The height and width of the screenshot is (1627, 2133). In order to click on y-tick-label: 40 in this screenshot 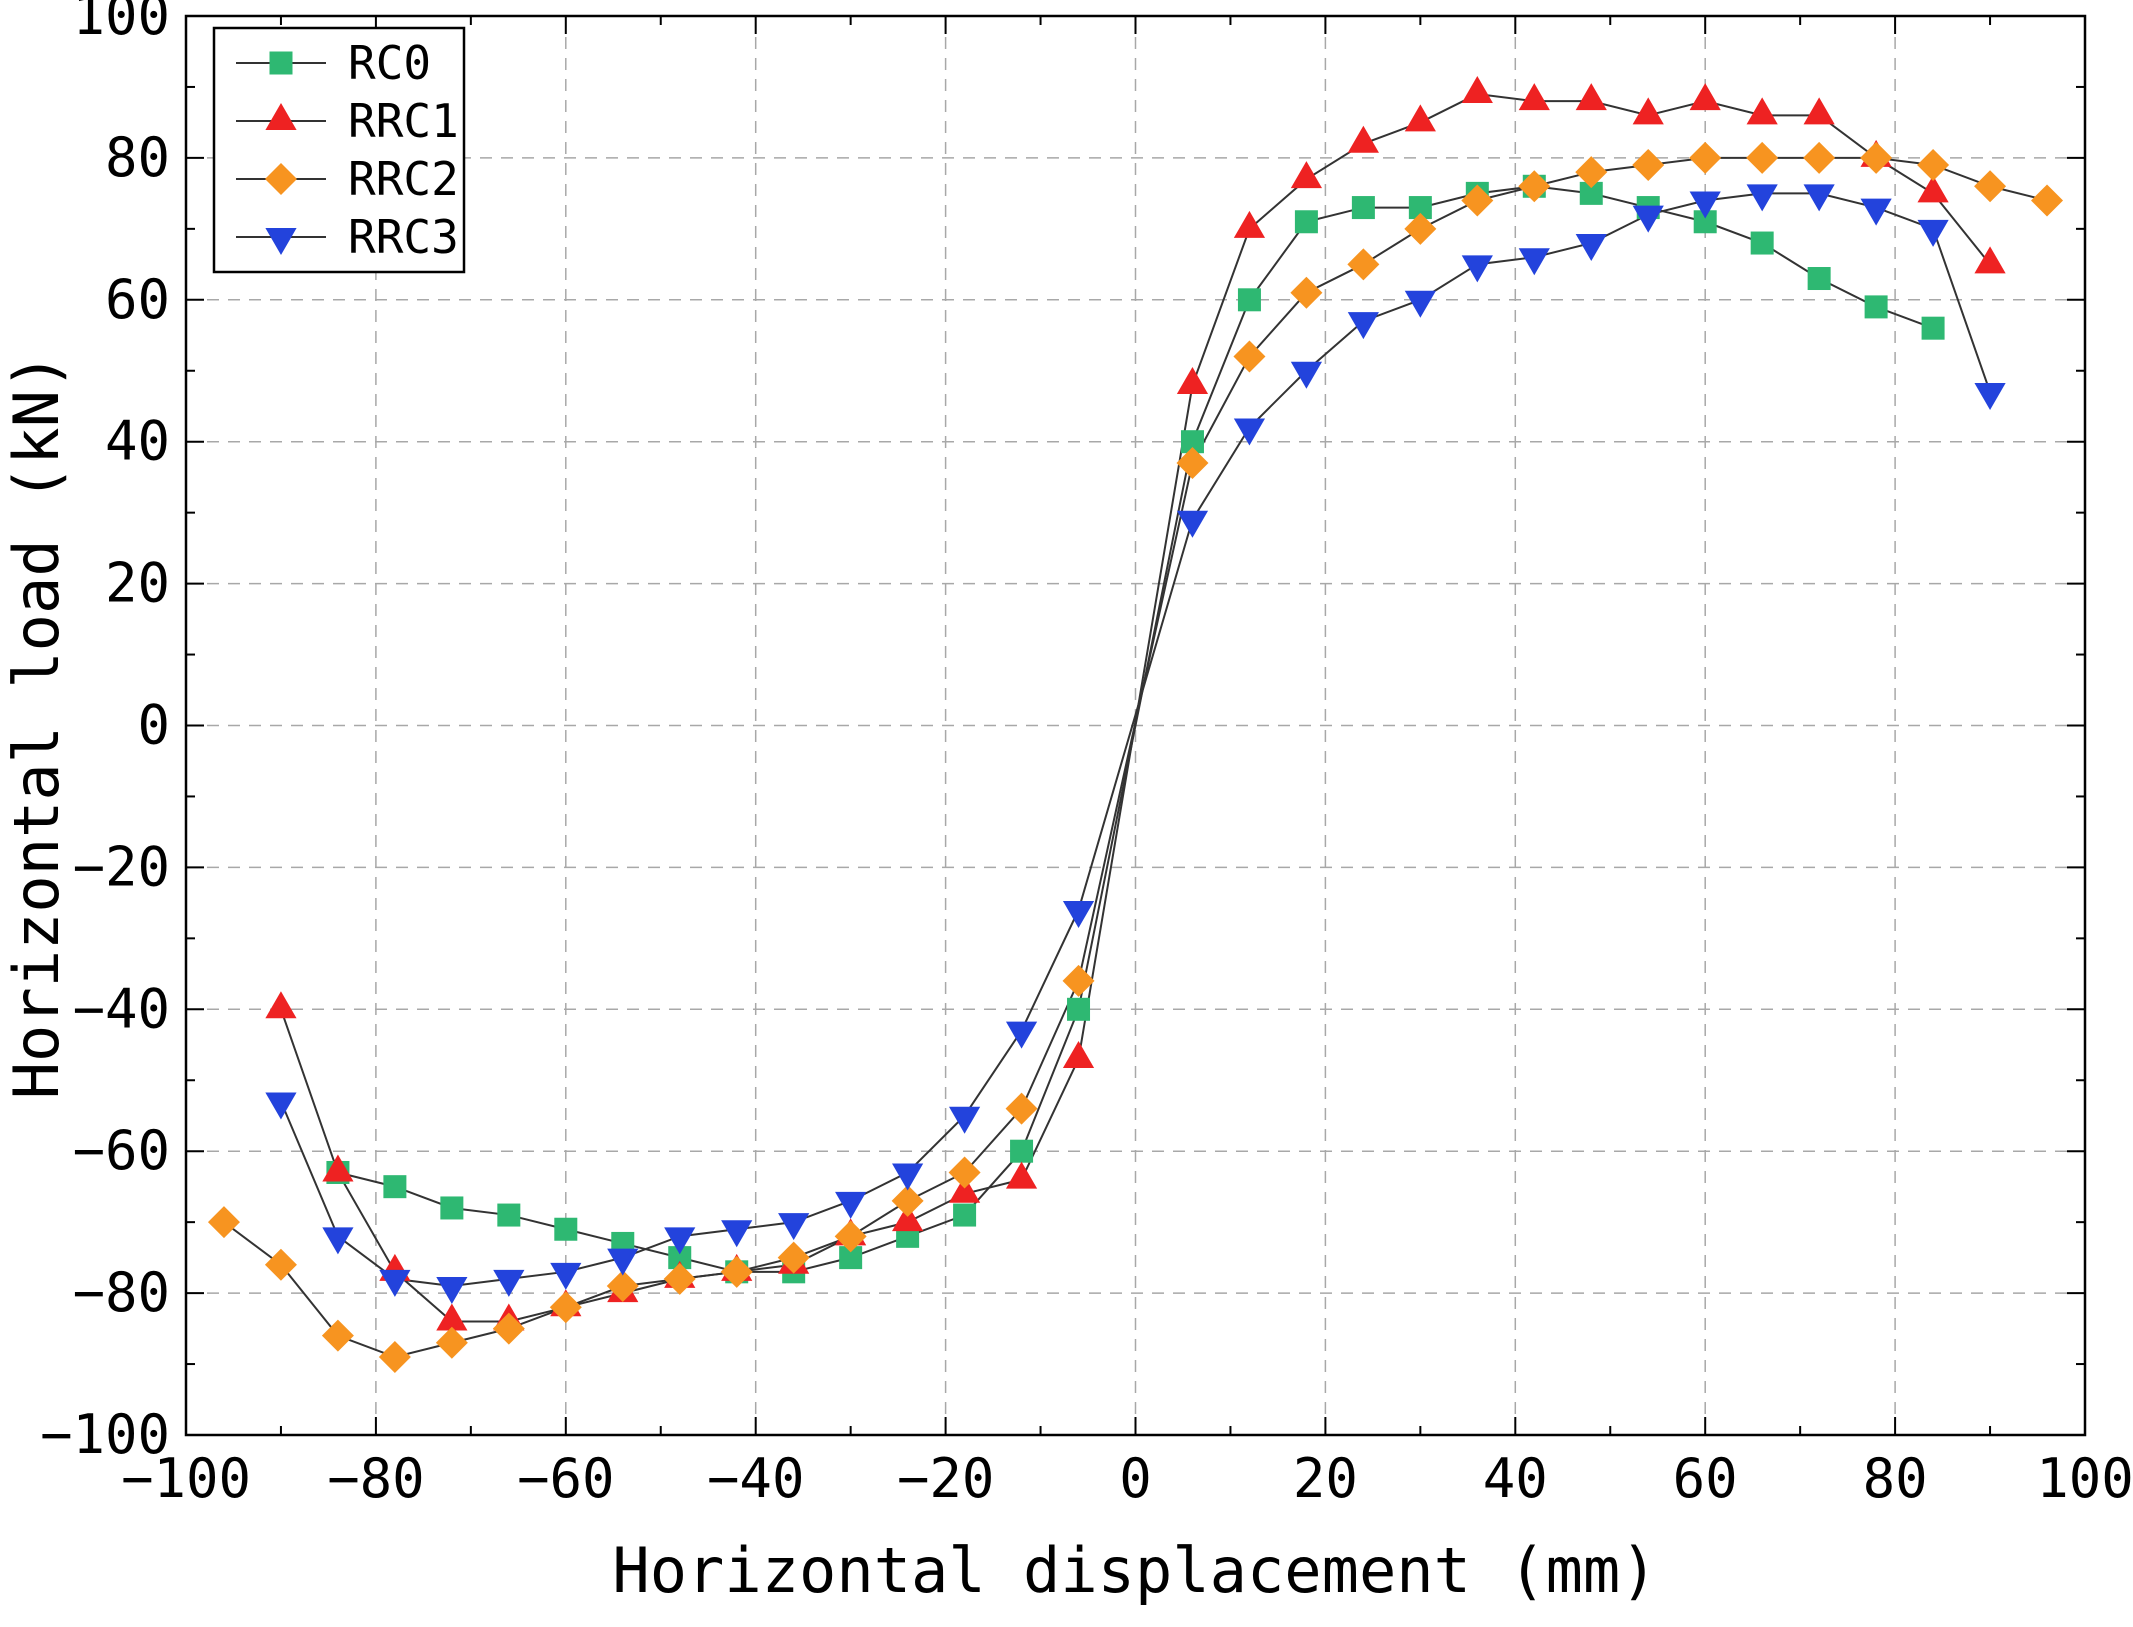, I will do `click(137, 441)`.